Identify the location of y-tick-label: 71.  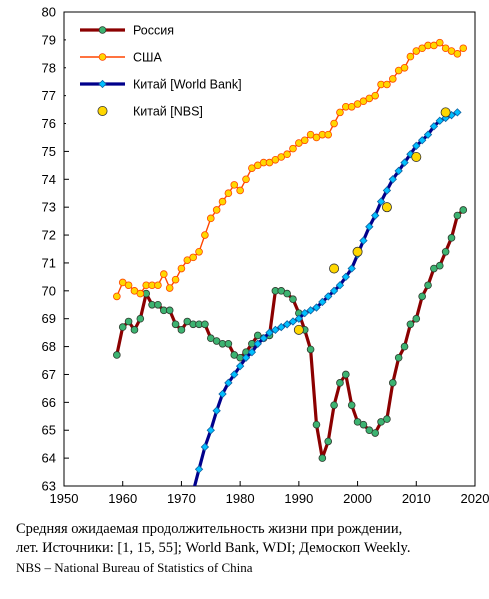
(49, 262).